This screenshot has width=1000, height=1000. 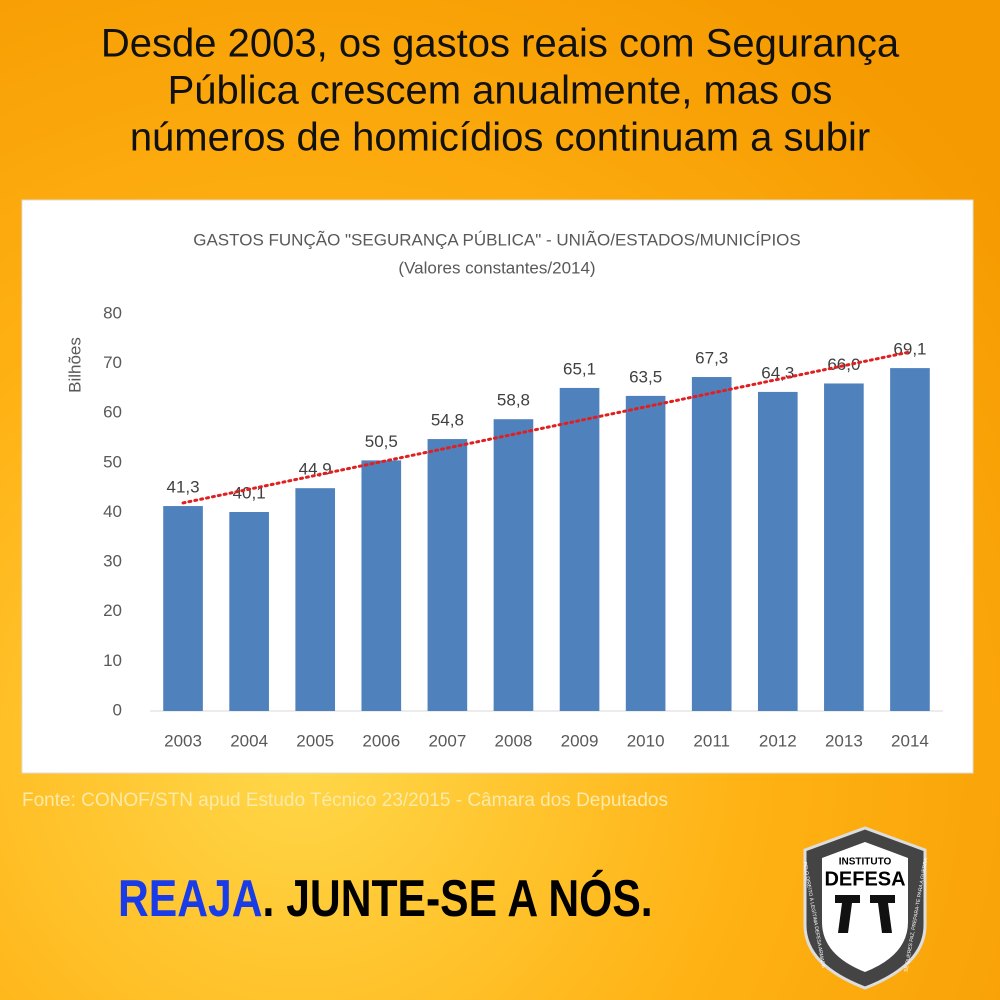 I want to click on y-tick-label: 70, so click(x=112, y=362).